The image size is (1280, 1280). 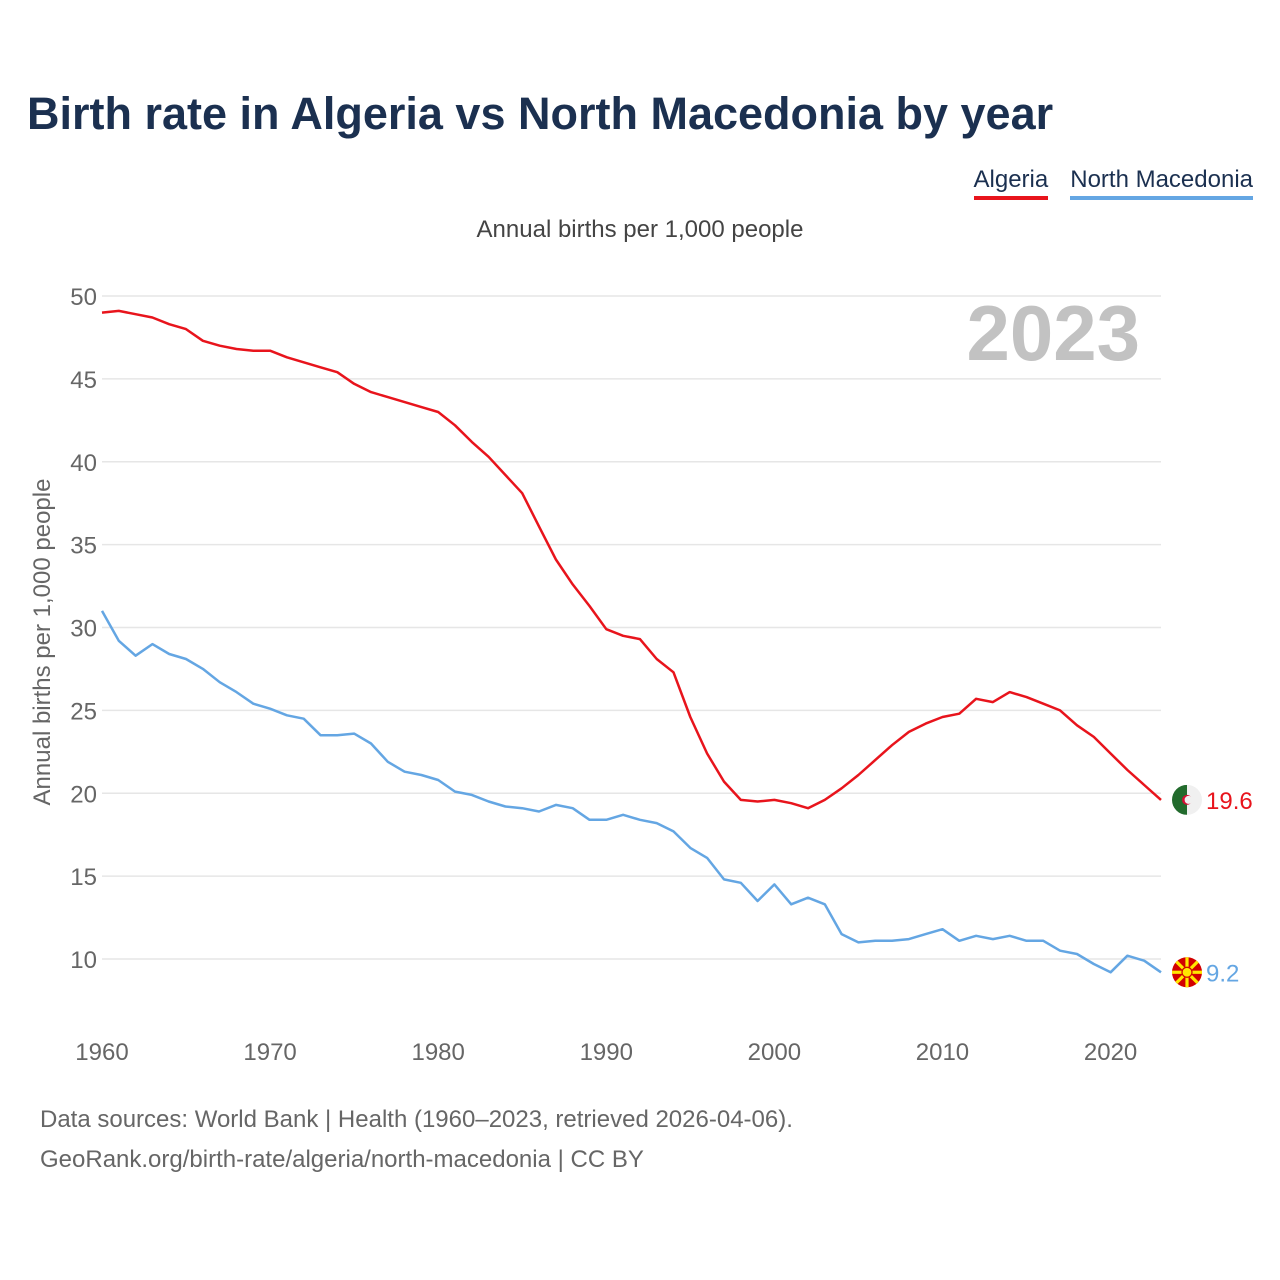 What do you see at coordinates (1229, 801) in the screenshot?
I see `end-value-label: 19.6` at bounding box center [1229, 801].